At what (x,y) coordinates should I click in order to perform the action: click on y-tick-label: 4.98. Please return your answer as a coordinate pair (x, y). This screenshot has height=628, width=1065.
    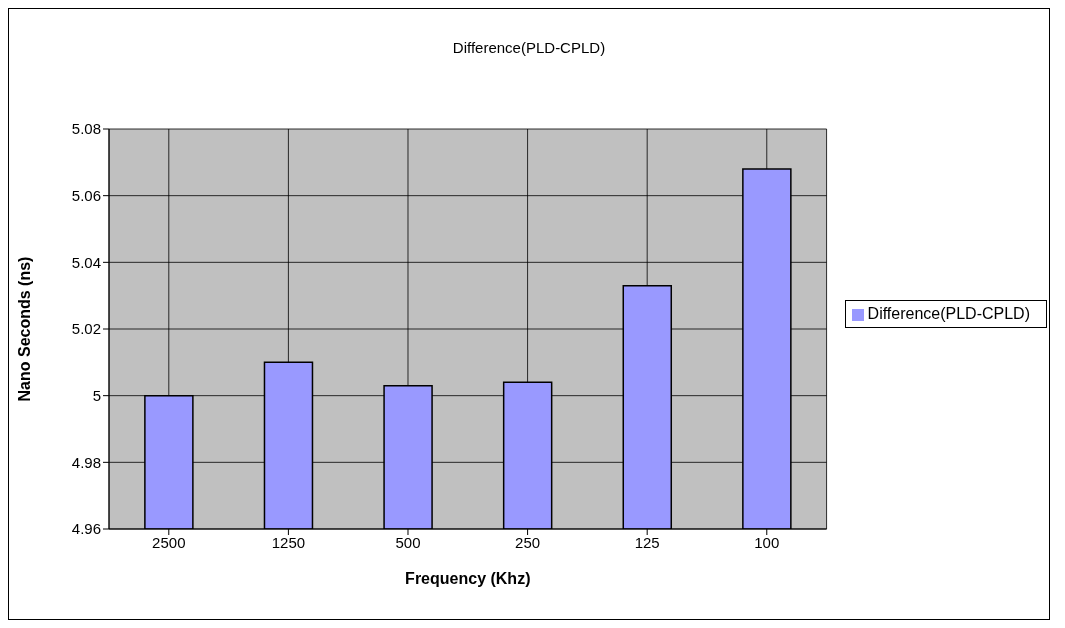
    Looking at the image, I should click on (86, 462).